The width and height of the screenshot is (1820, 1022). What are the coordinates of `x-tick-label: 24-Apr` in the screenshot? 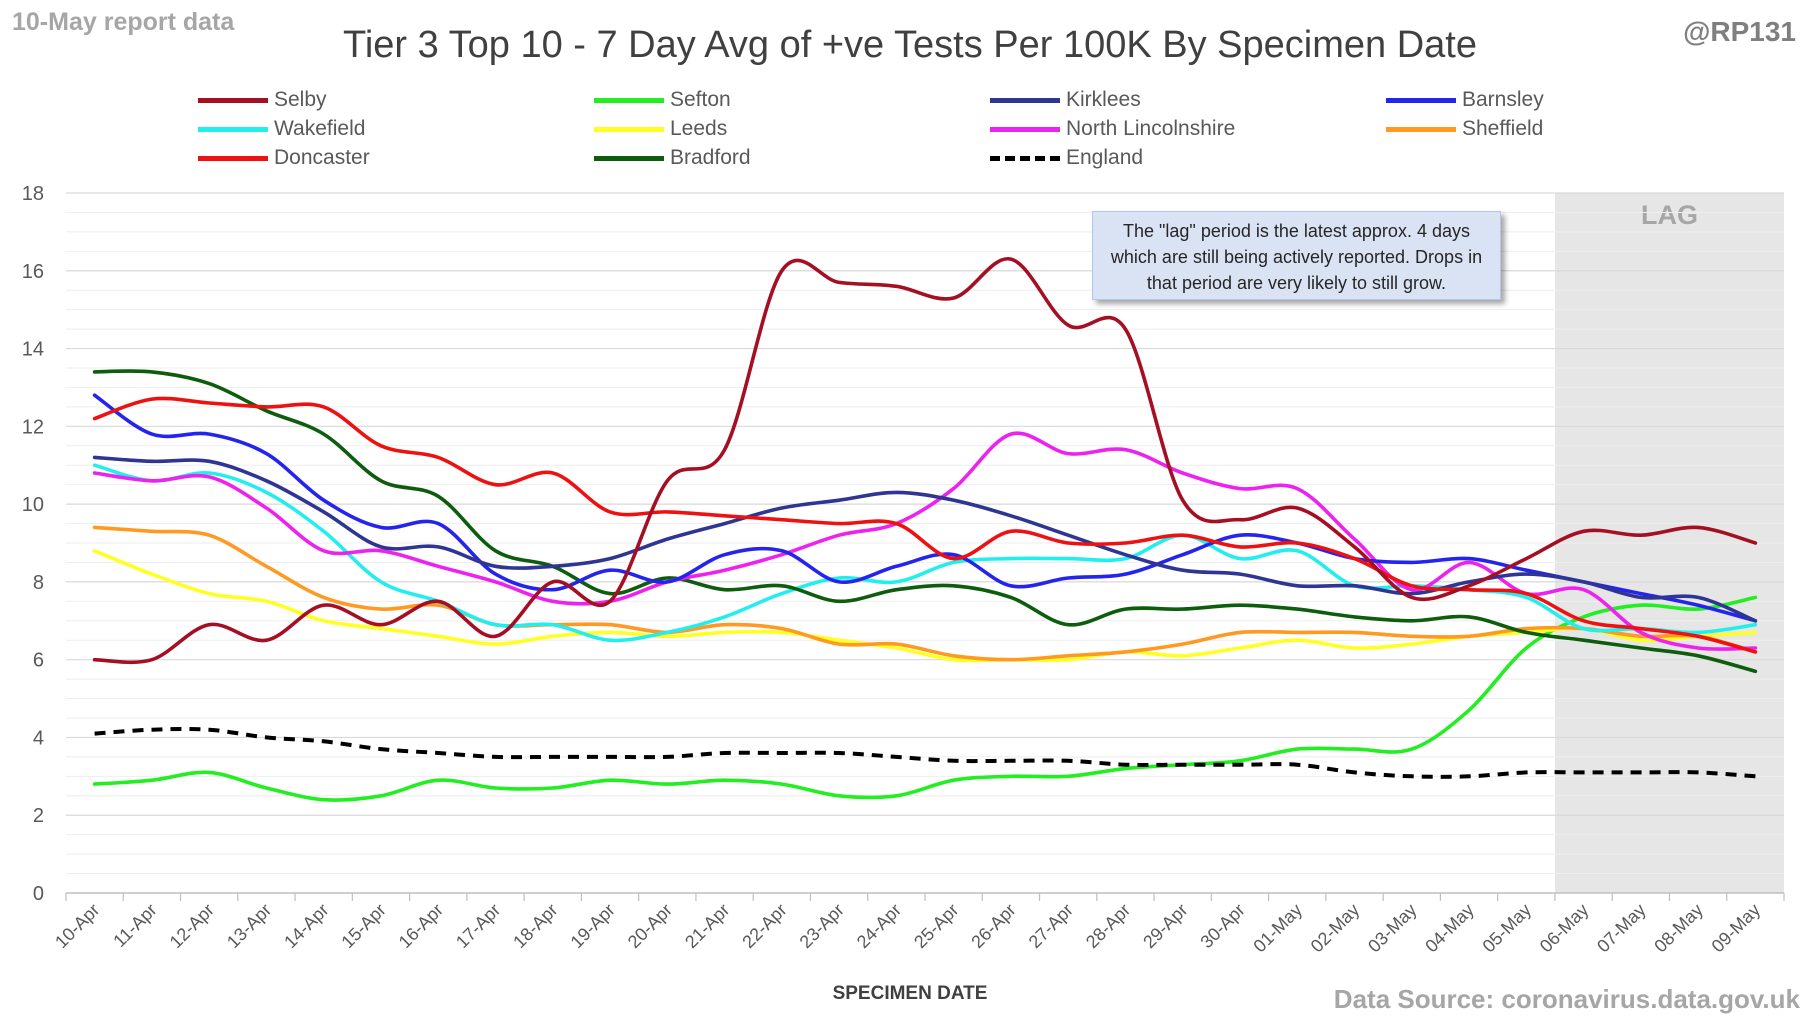 It's located at (879, 926).